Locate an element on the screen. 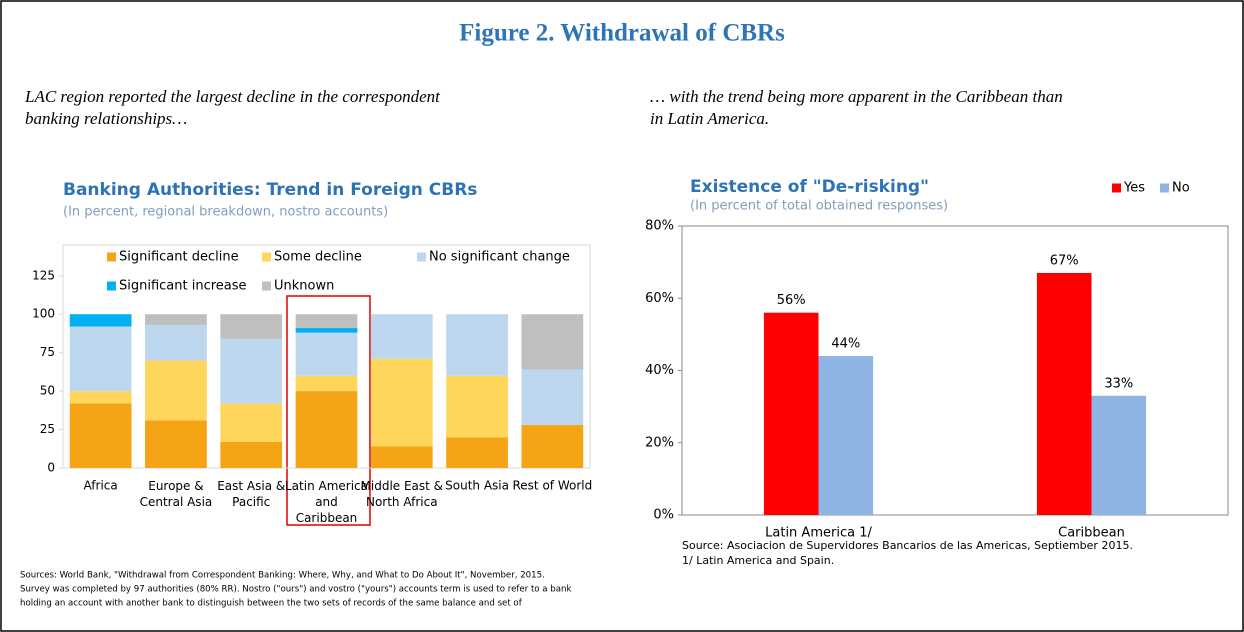  legend-label: No is located at coordinates (1181, 188).